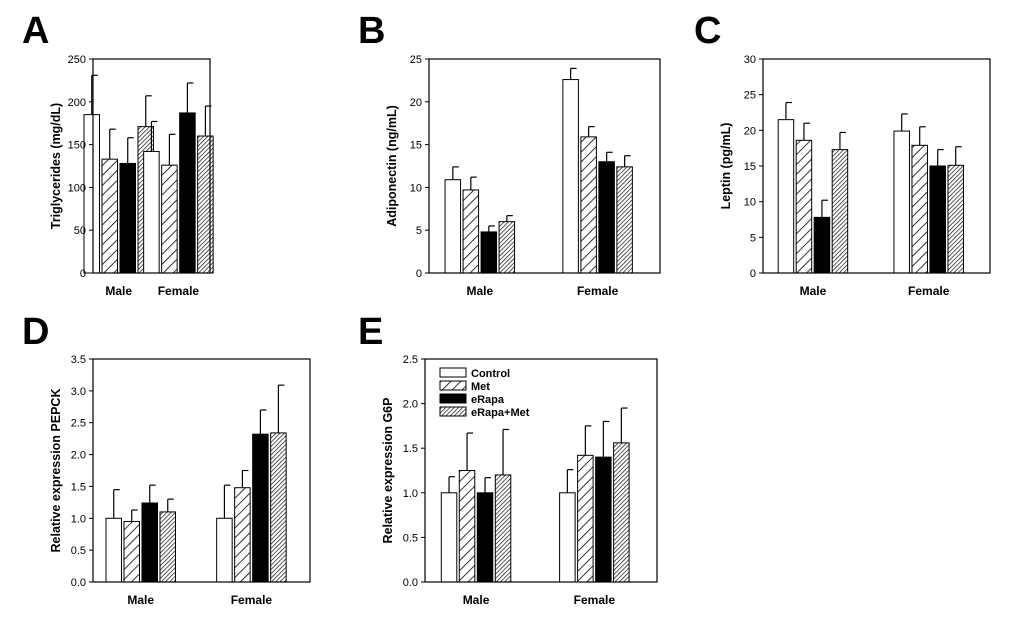  Describe the element at coordinates (370, 332) in the screenshot. I see `panel-letter: E` at that location.